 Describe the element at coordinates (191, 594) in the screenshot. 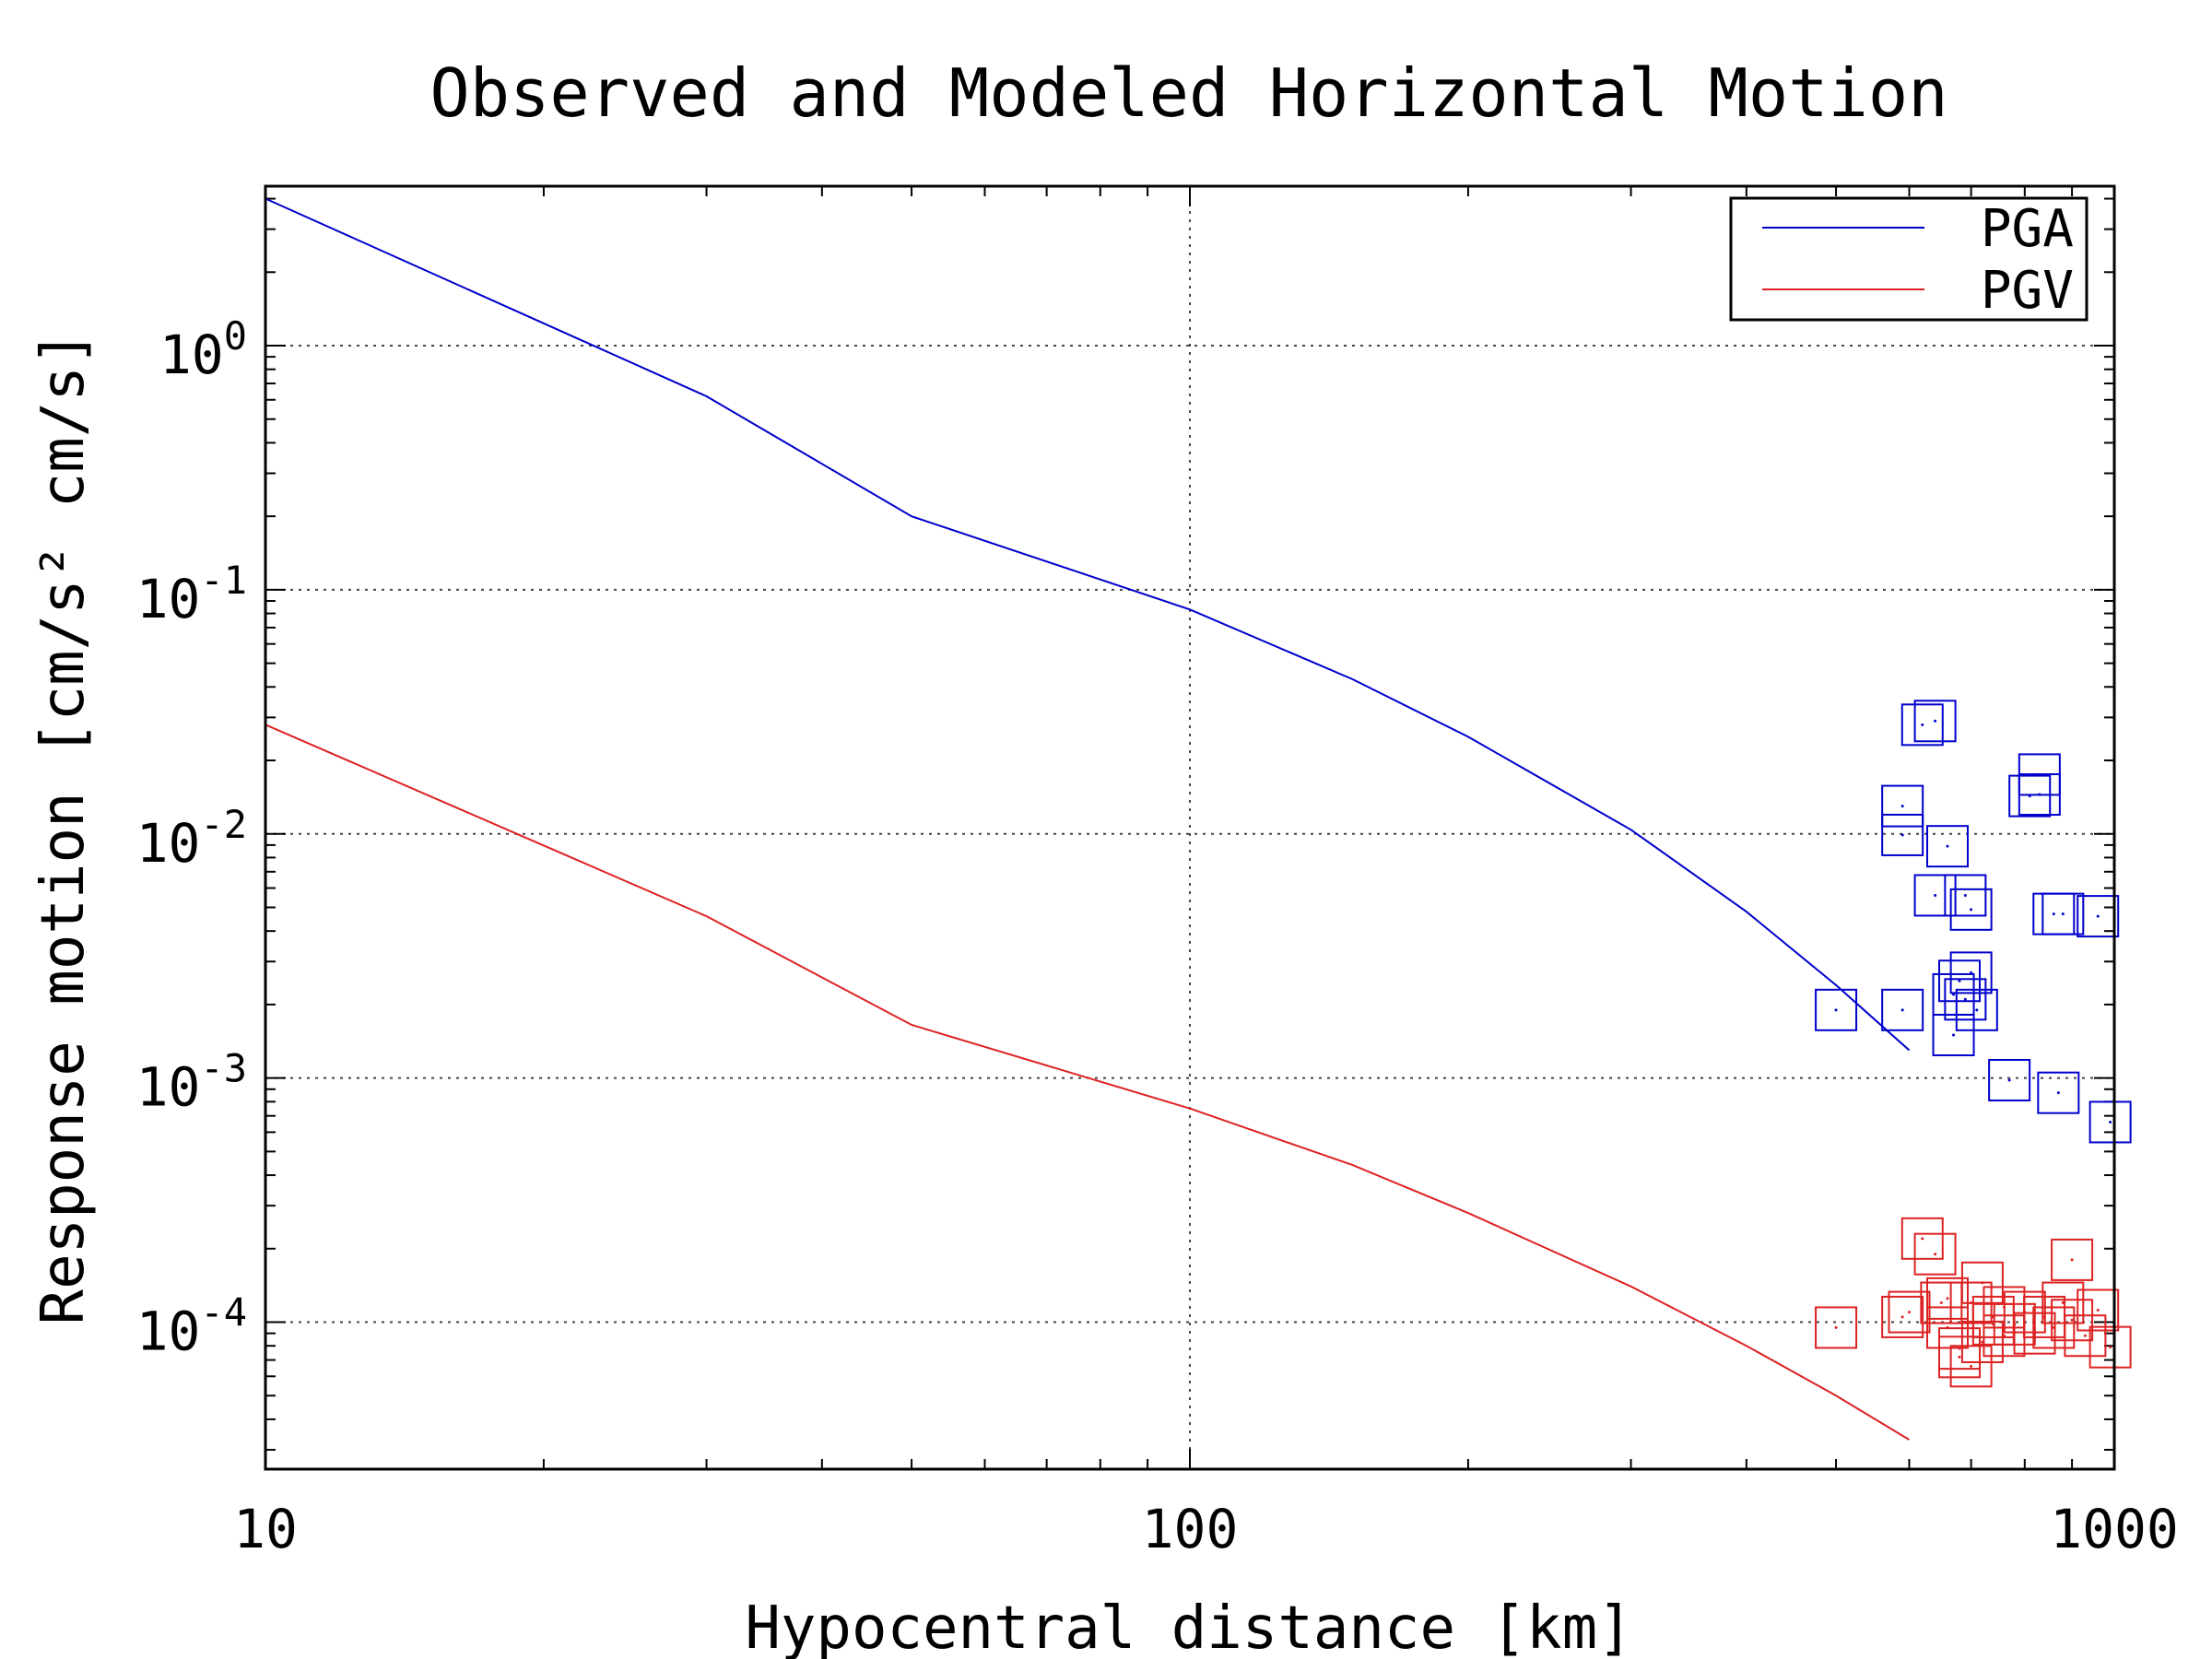

I see `y-tick-label: 10⁻¹` at that location.